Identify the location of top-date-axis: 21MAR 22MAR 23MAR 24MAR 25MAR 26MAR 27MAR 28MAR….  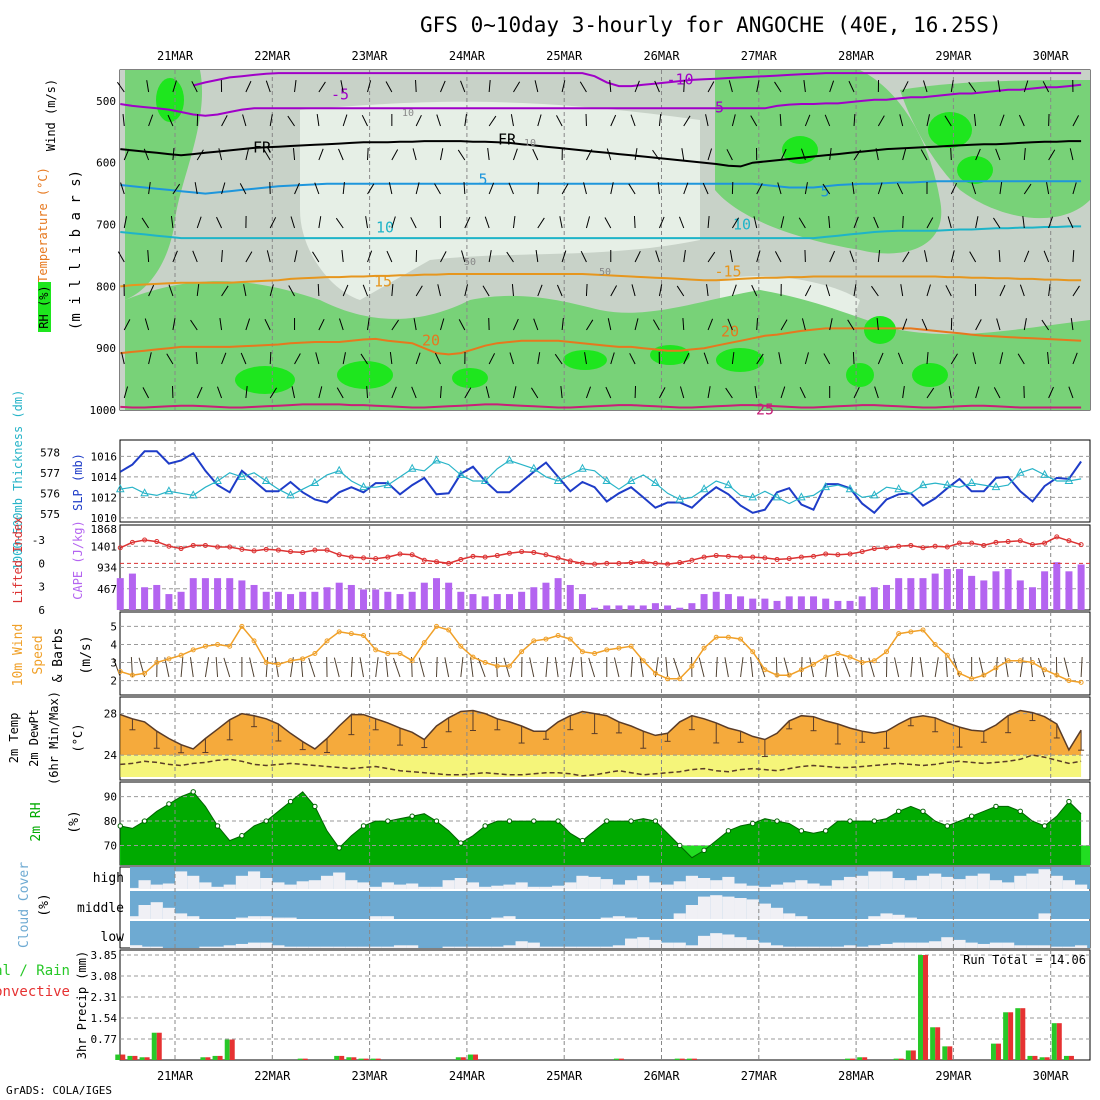
(613, 56).